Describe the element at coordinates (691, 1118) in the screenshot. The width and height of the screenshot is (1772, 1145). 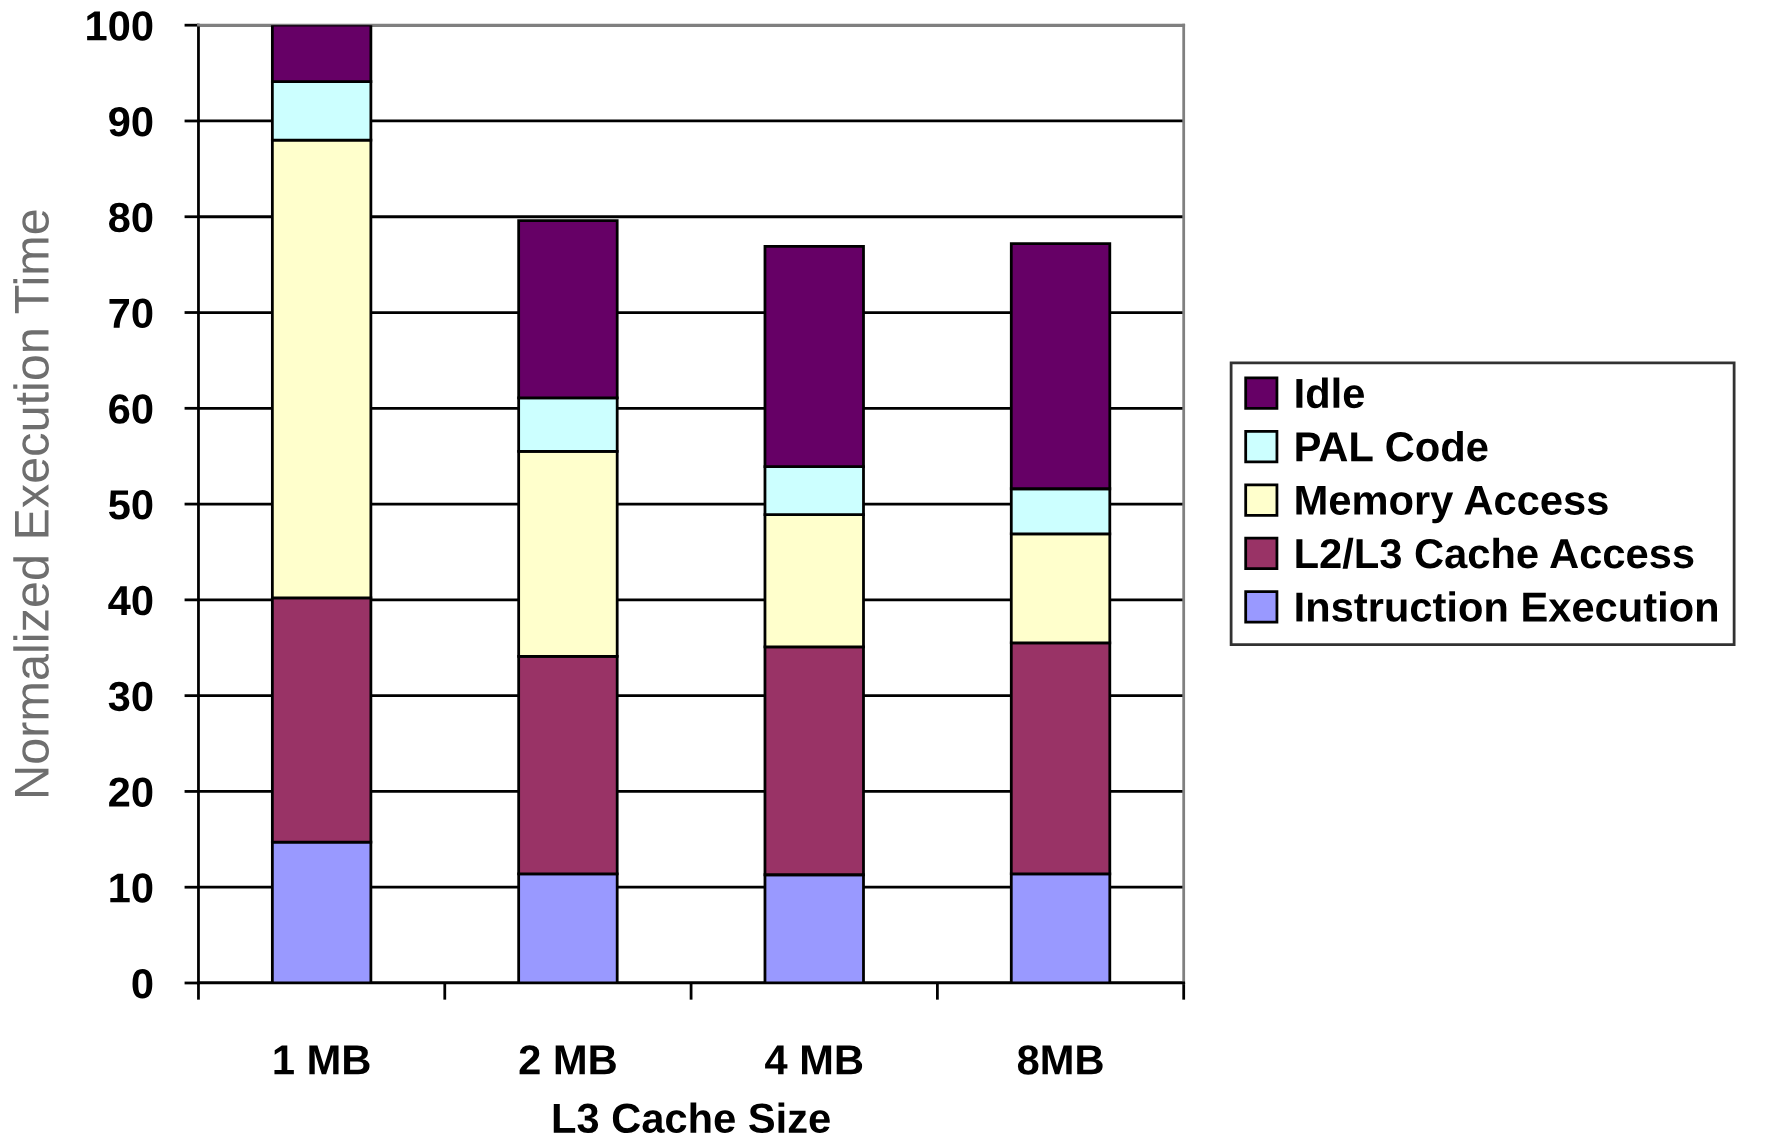
I see `x-axis-title: L3 Cache Size` at that location.